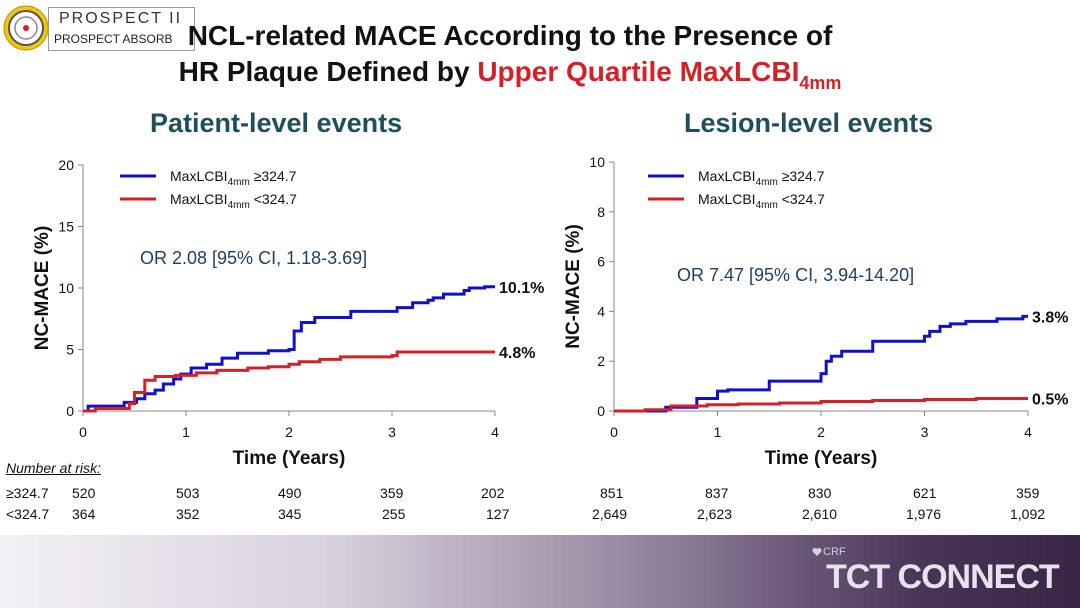 The image size is (1080, 608). What do you see at coordinates (834, 552) in the screenshot?
I see `crf-brand: CRF` at bounding box center [834, 552].